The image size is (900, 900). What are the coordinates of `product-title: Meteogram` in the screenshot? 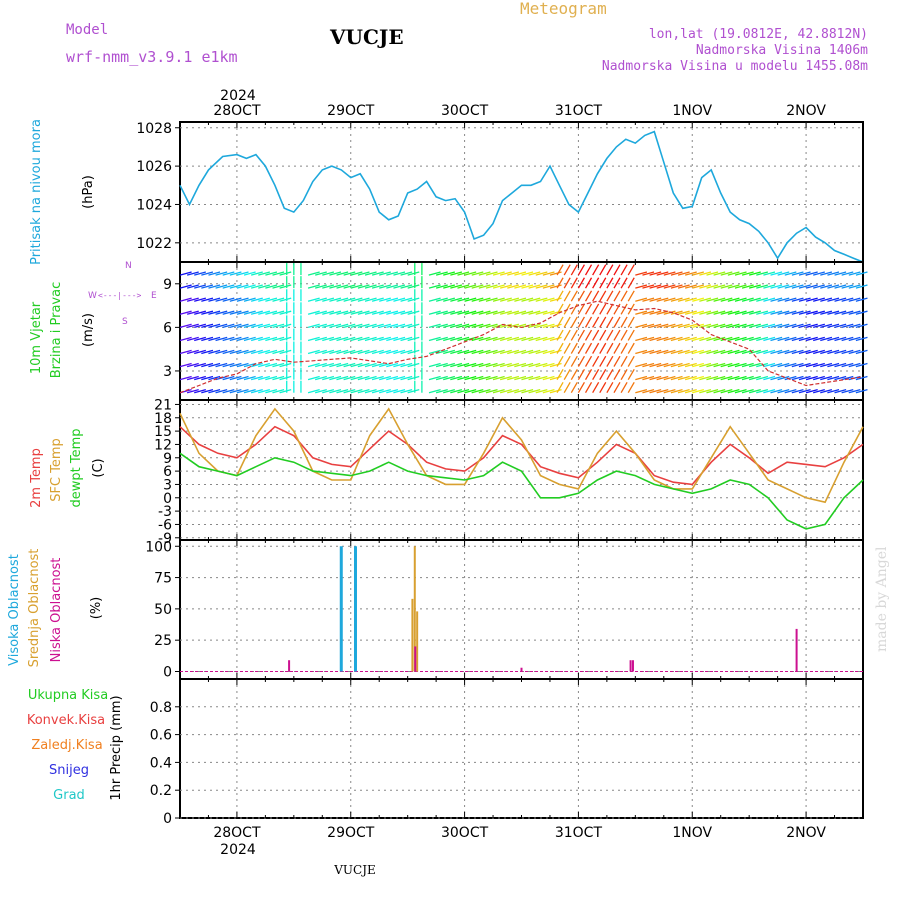 It's located at (563, 9).